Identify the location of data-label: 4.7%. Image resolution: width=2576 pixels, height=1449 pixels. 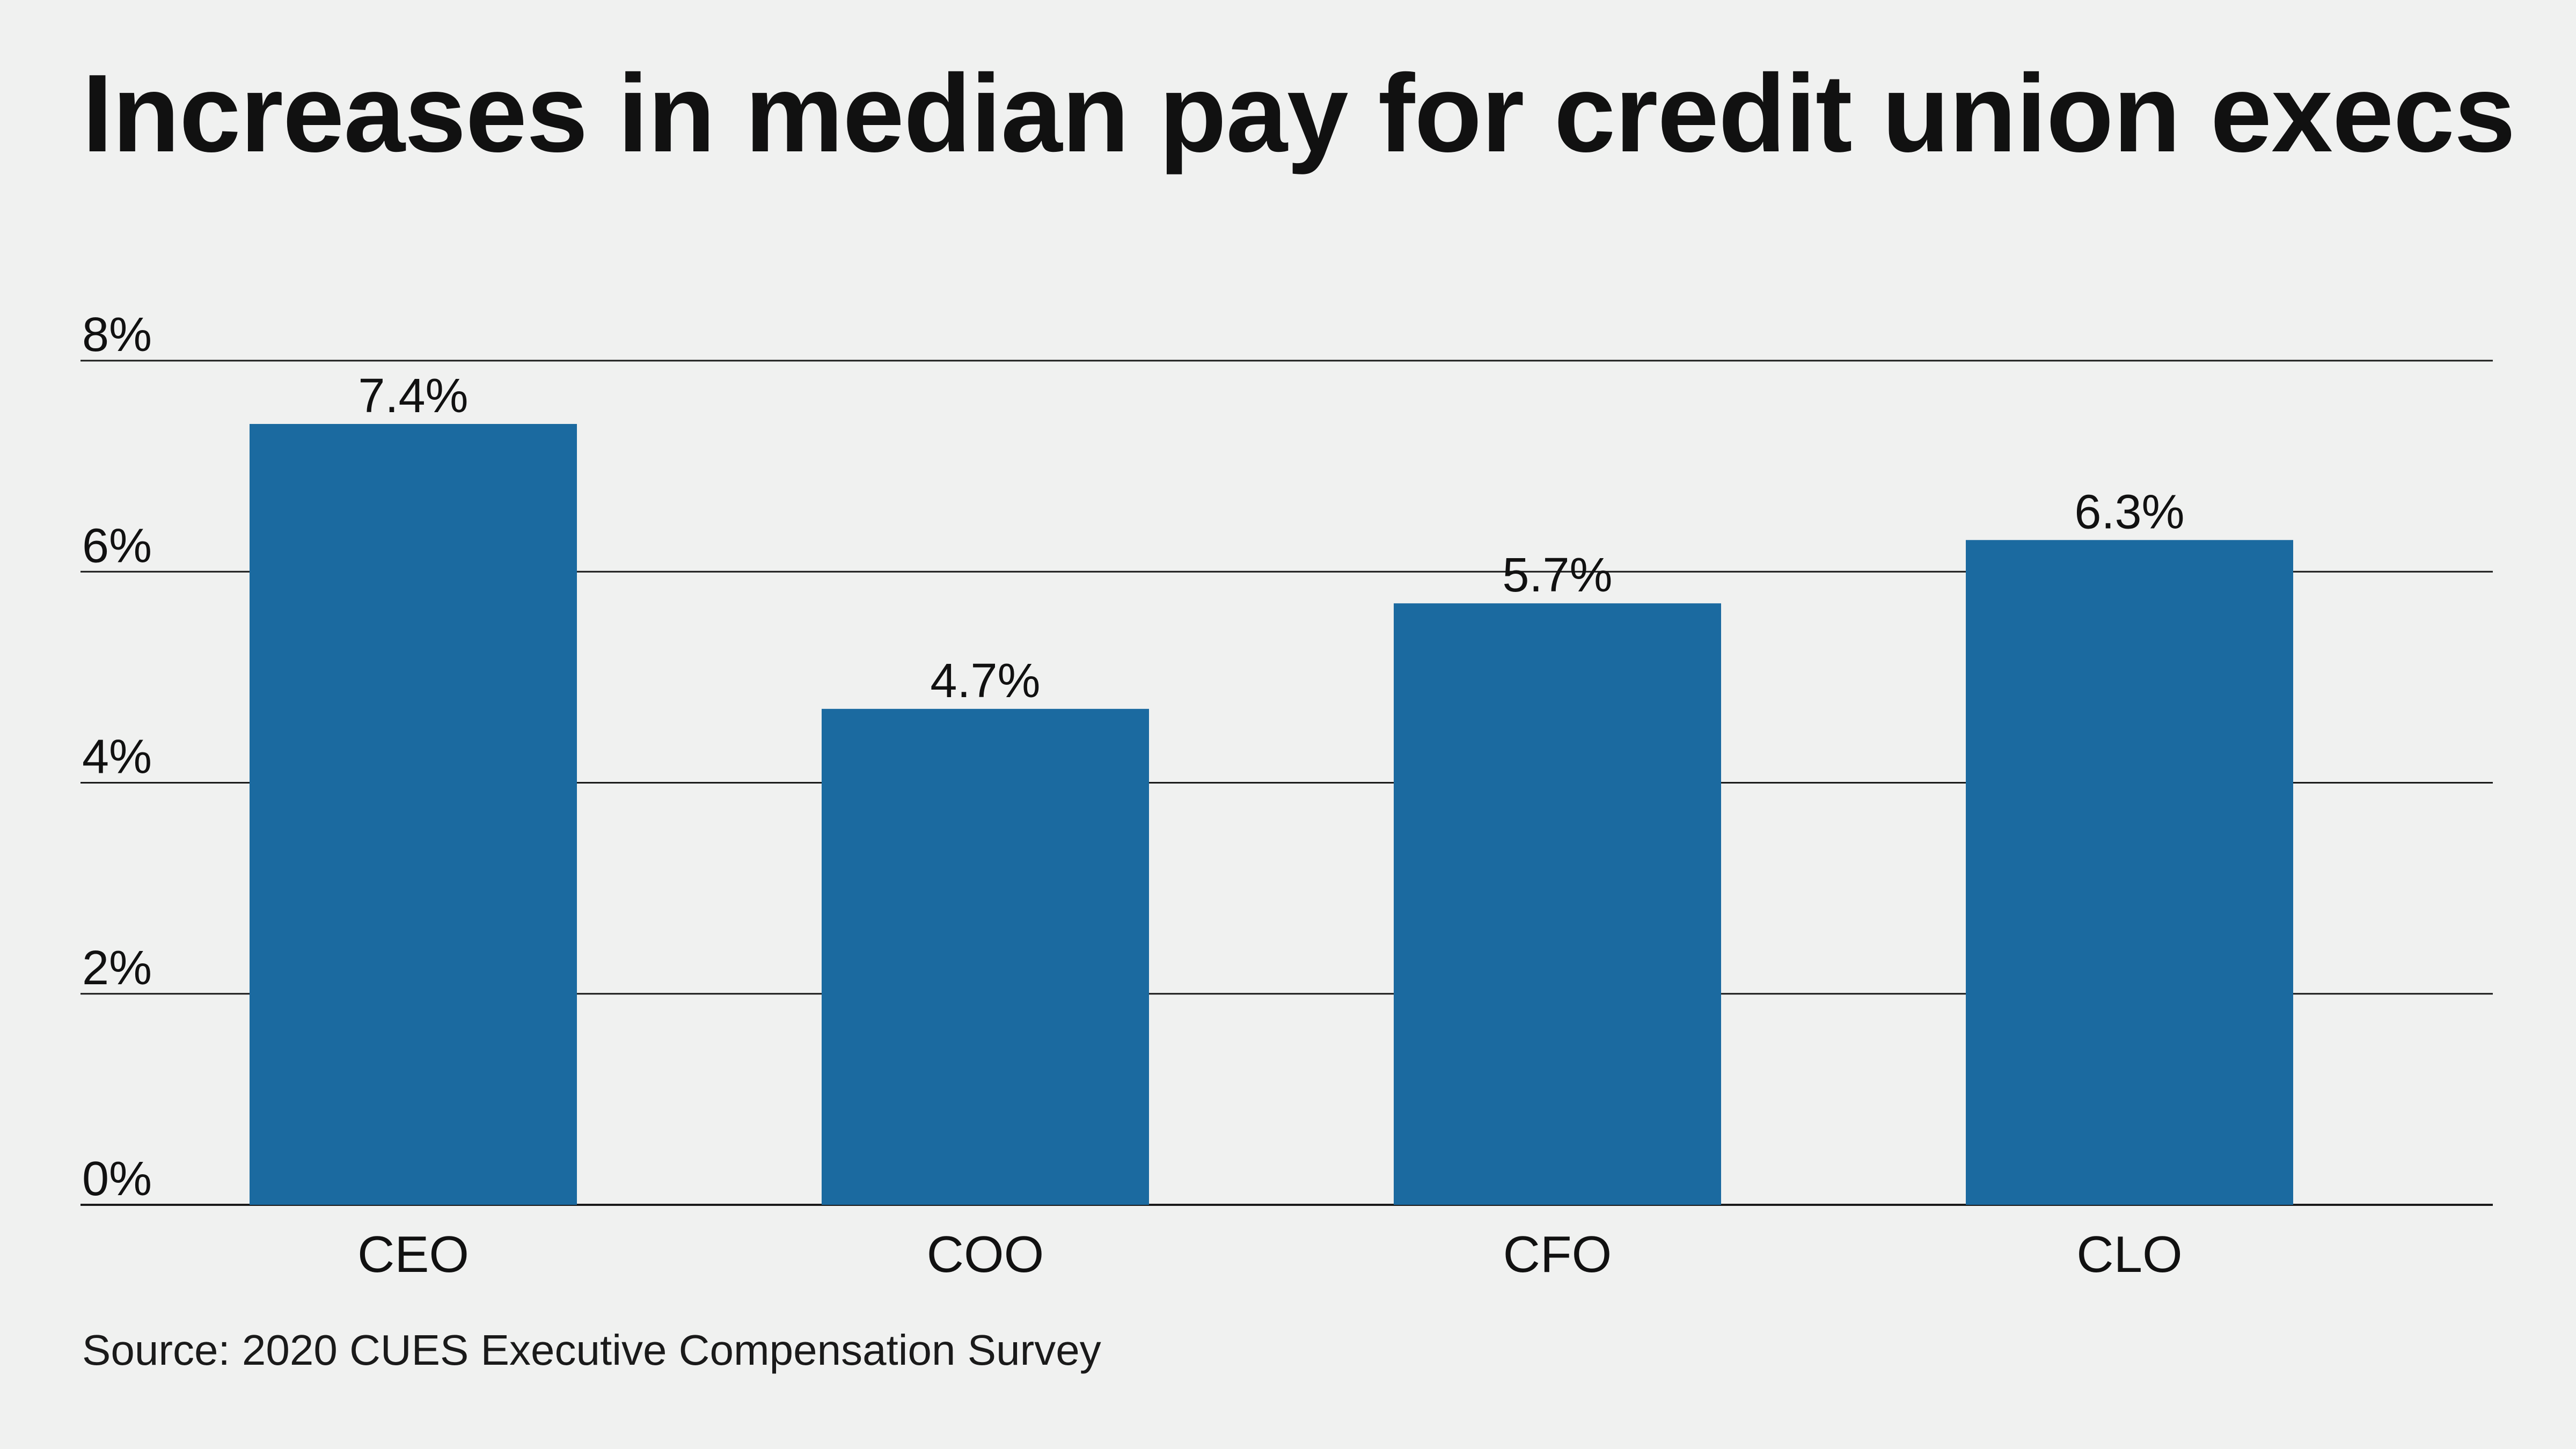
(985, 681).